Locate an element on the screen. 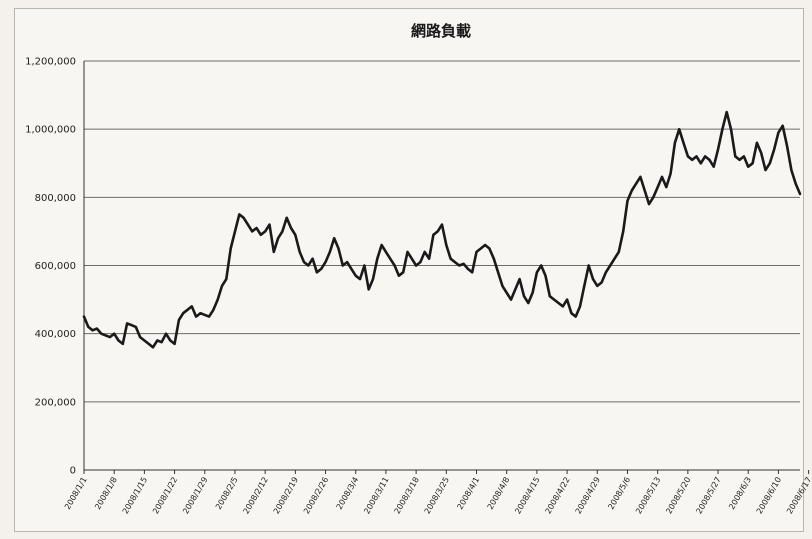 This screenshot has width=812, height=539. x-tick-label: 2008/2/19 is located at coordinates (286, 496).